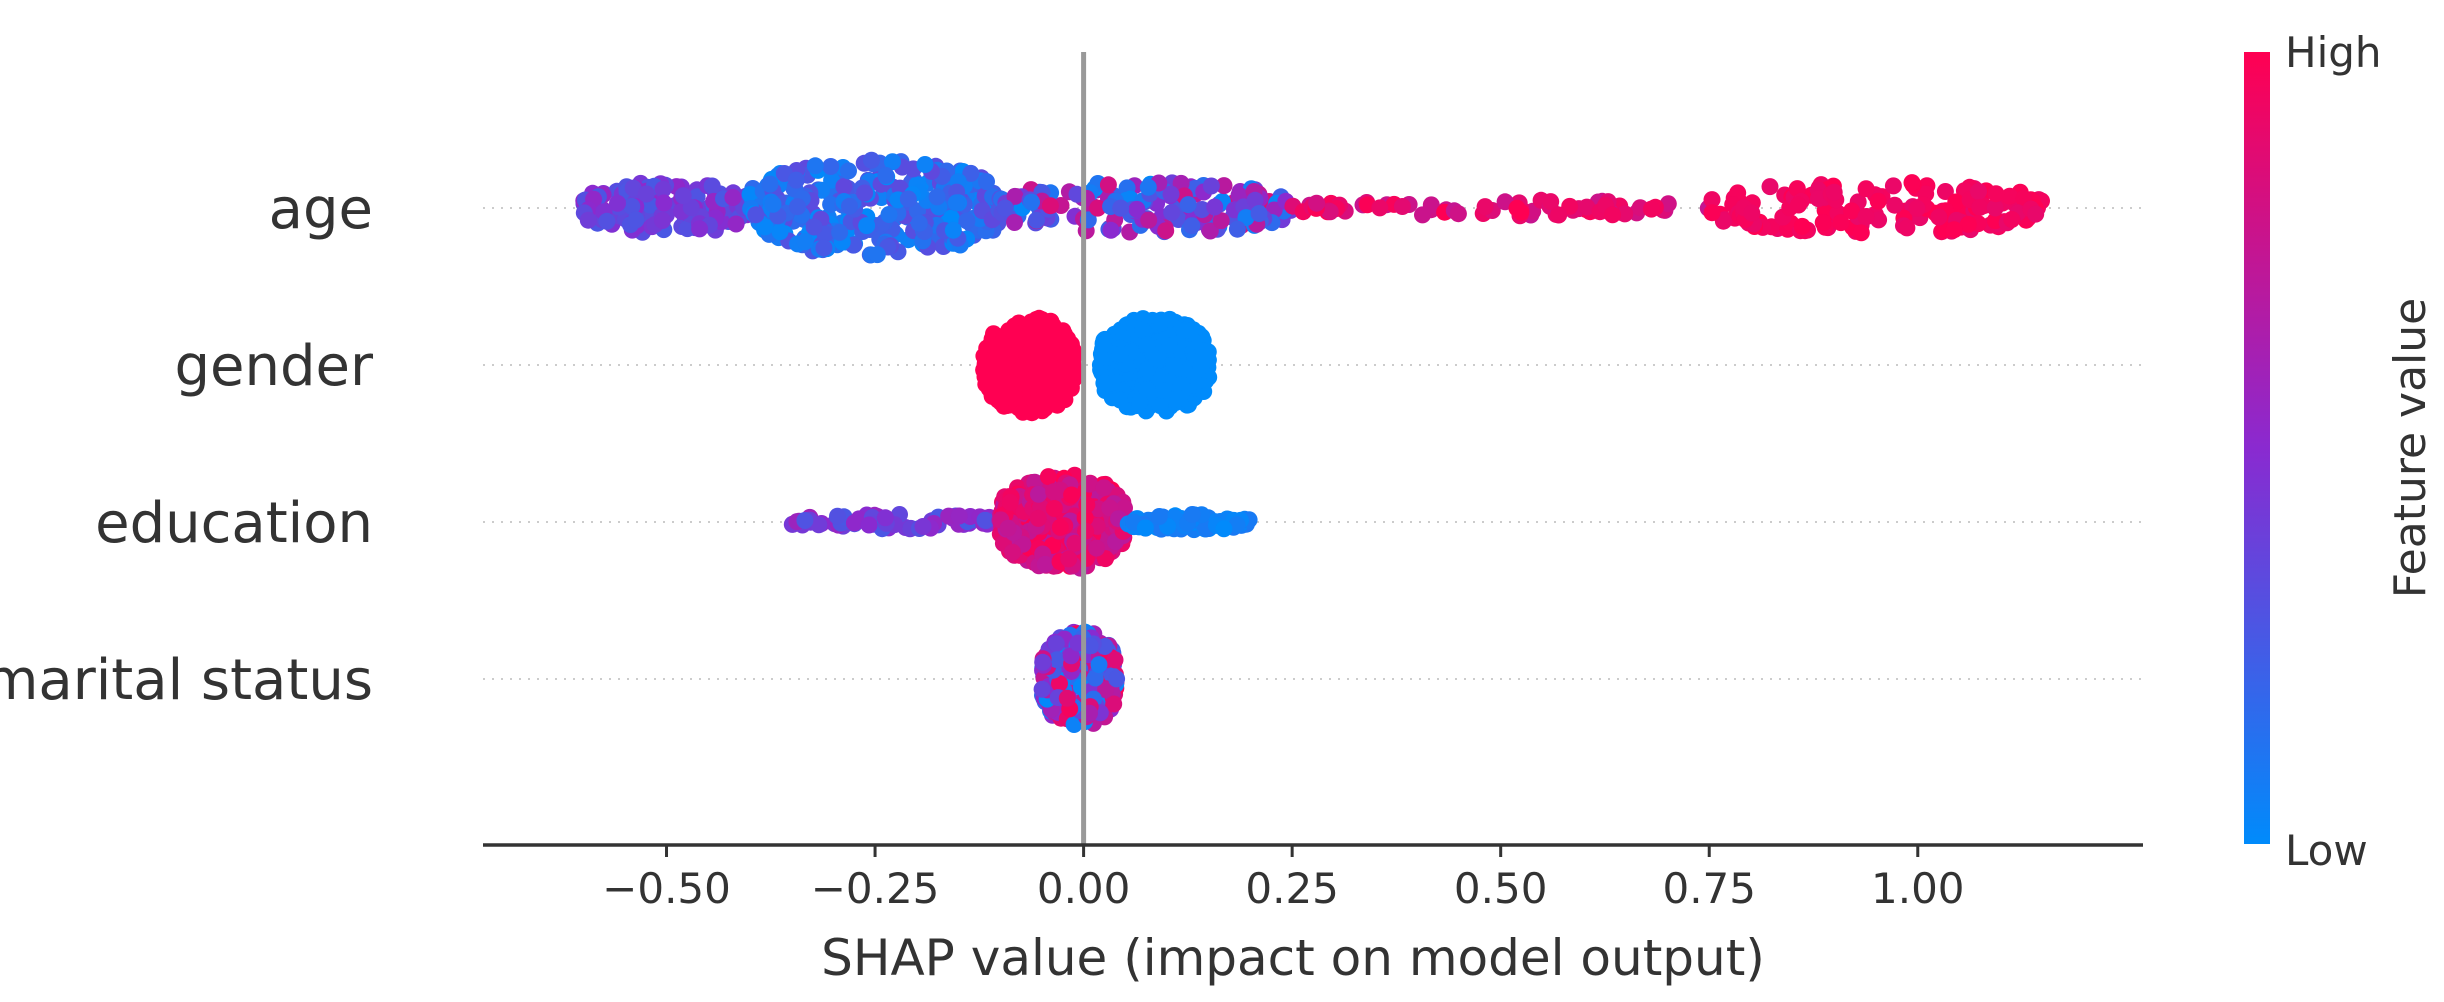  I want to click on x-tick-label: −0.25, so click(875, 888).